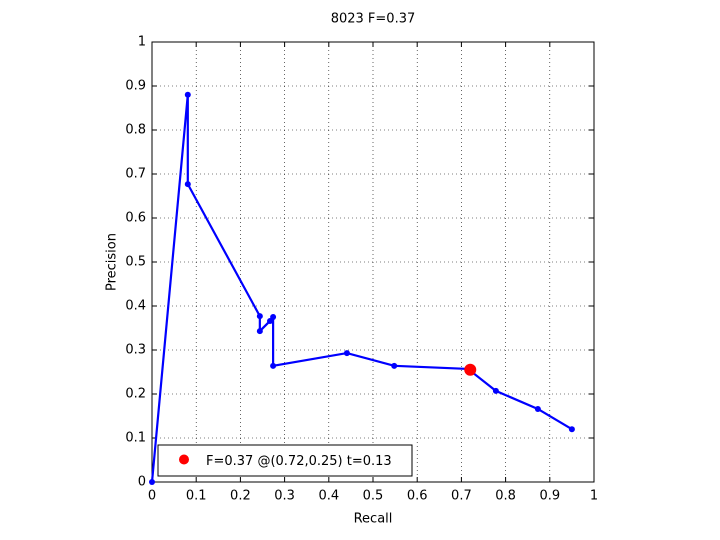 The width and height of the screenshot is (720, 540). What do you see at coordinates (373, 519) in the screenshot?
I see `x-axis-label: Recall` at bounding box center [373, 519].